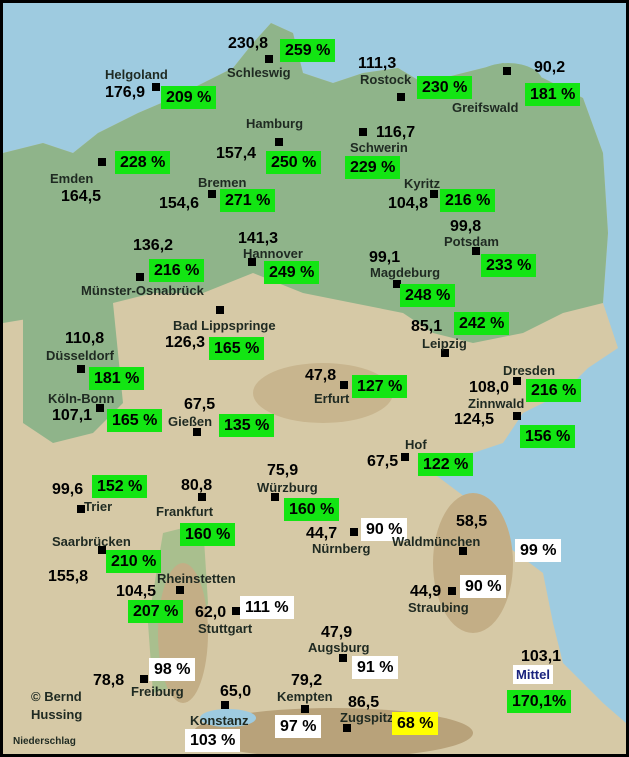 Image resolution: width=629 pixels, height=757 pixels. Describe the element at coordinates (339, 647) in the screenshot. I see `station-name: Augsburg` at that location.